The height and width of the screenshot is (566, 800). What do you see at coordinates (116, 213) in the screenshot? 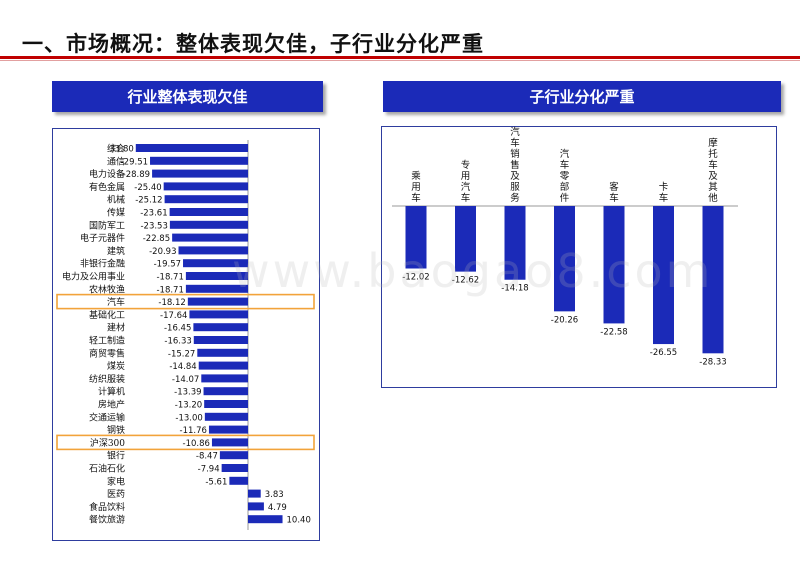
I see `industry-category-label: 传媒` at bounding box center [116, 213].